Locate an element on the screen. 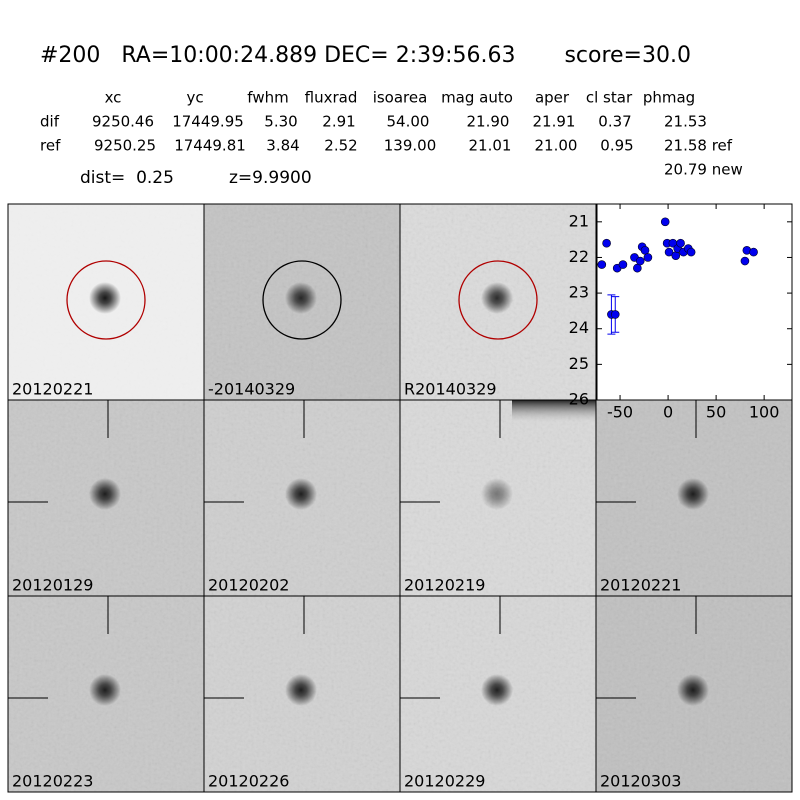 Image resolution: width=800 pixels, height=800 pixels. panel-label: R20140329 is located at coordinates (450, 389).